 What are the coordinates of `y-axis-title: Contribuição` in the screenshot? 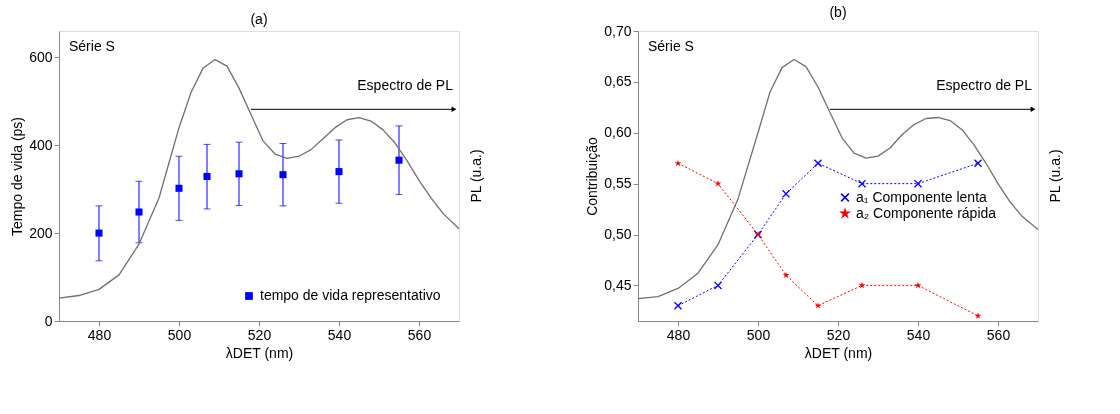 It's located at (592, 176).